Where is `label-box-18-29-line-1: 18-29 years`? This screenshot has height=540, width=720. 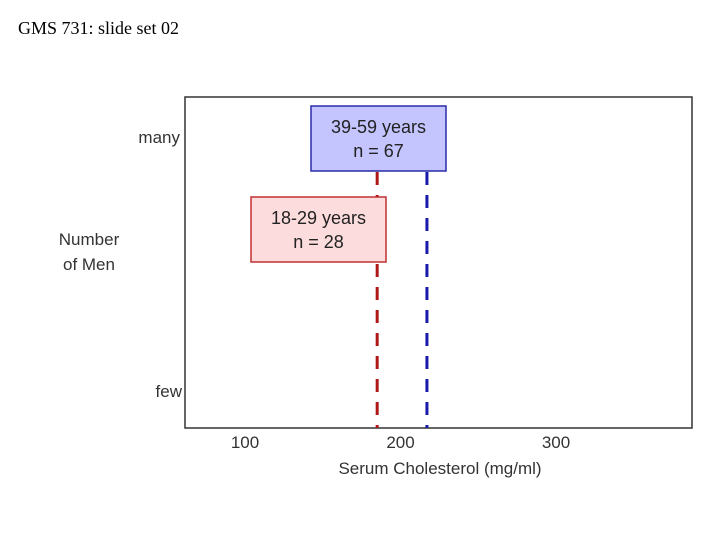
label-box-18-29-line-1: 18-29 years is located at coordinates (318, 218).